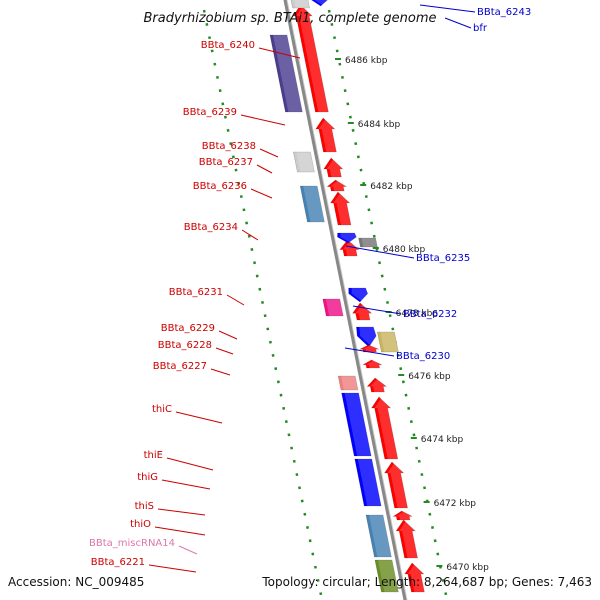  I want to click on bbta-6235-cds, so click(348, 238).